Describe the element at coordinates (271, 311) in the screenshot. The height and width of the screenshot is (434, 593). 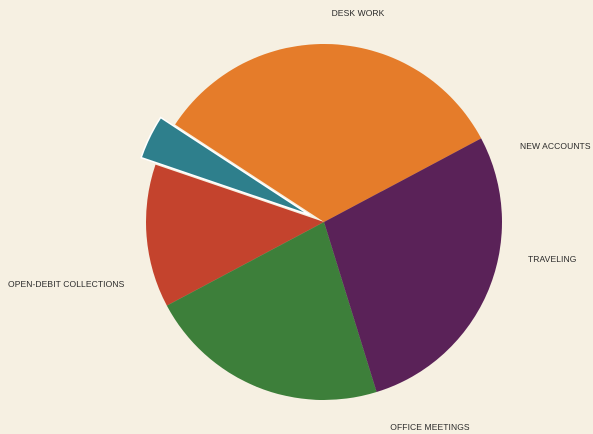
I see `pie-slice-office-meetings` at that location.